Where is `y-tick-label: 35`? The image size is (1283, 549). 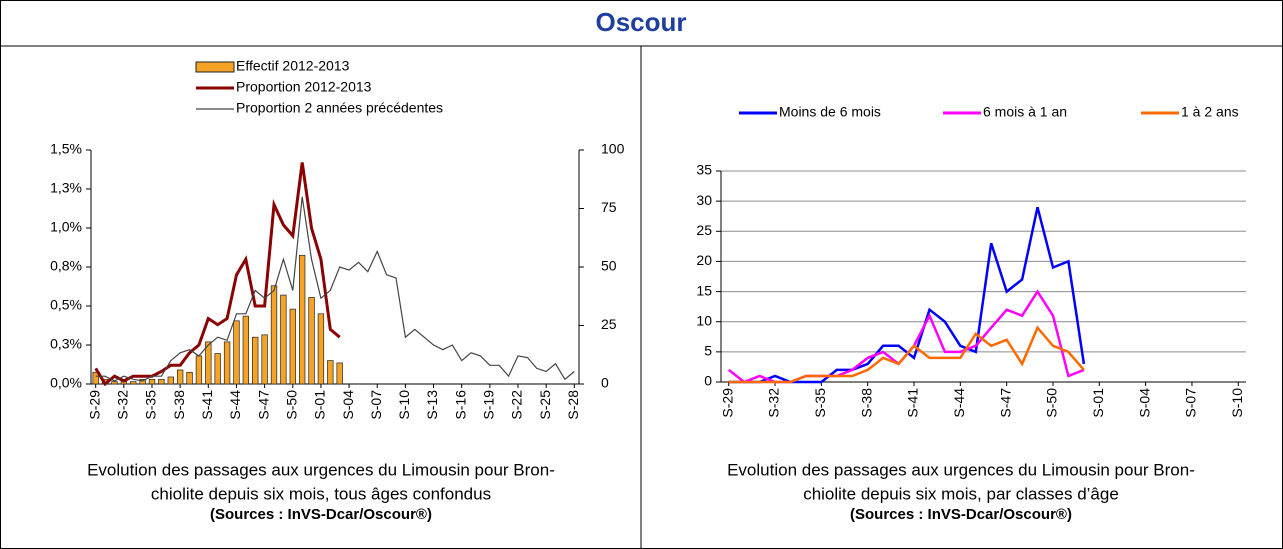
y-tick-label: 35 is located at coordinates (704, 170).